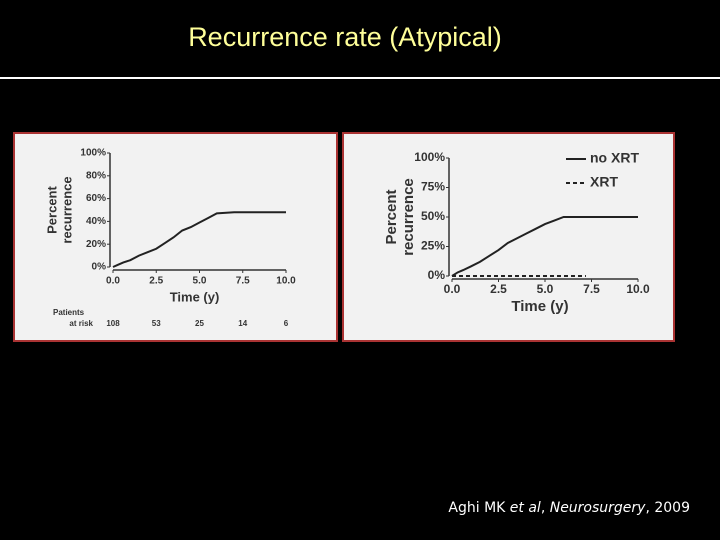 The height and width of the screenshot is (540, 720). I want to click on legend-label: XRT, so click(604, 182).